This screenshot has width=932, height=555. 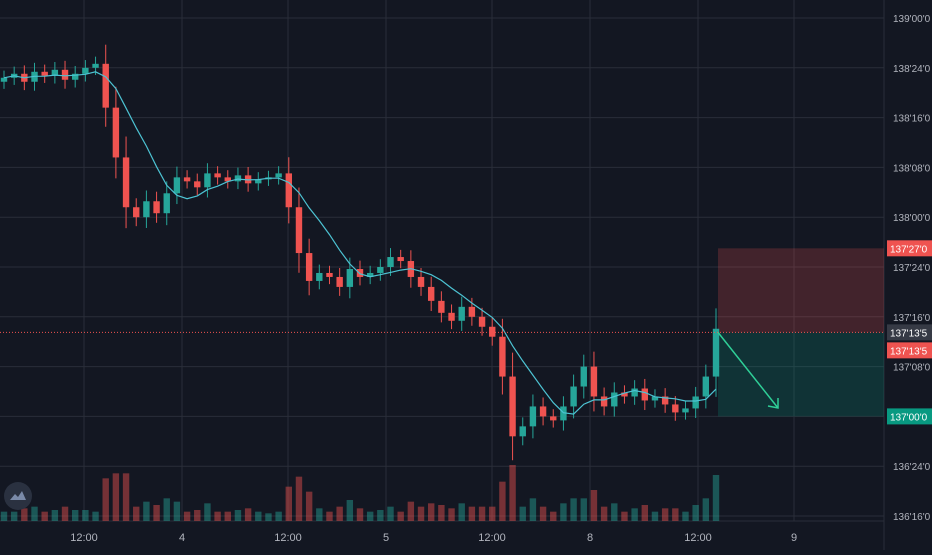 I want to click on price-axis, so click(x=908, y=275).